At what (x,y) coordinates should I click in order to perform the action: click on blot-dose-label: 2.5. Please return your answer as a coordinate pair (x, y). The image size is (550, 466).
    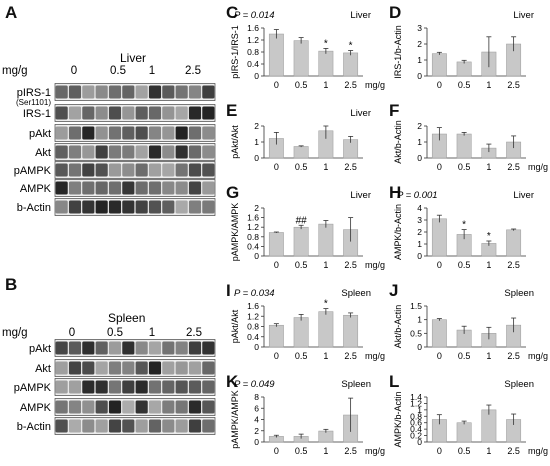
    Looking at the image, I should click on (193, 71).